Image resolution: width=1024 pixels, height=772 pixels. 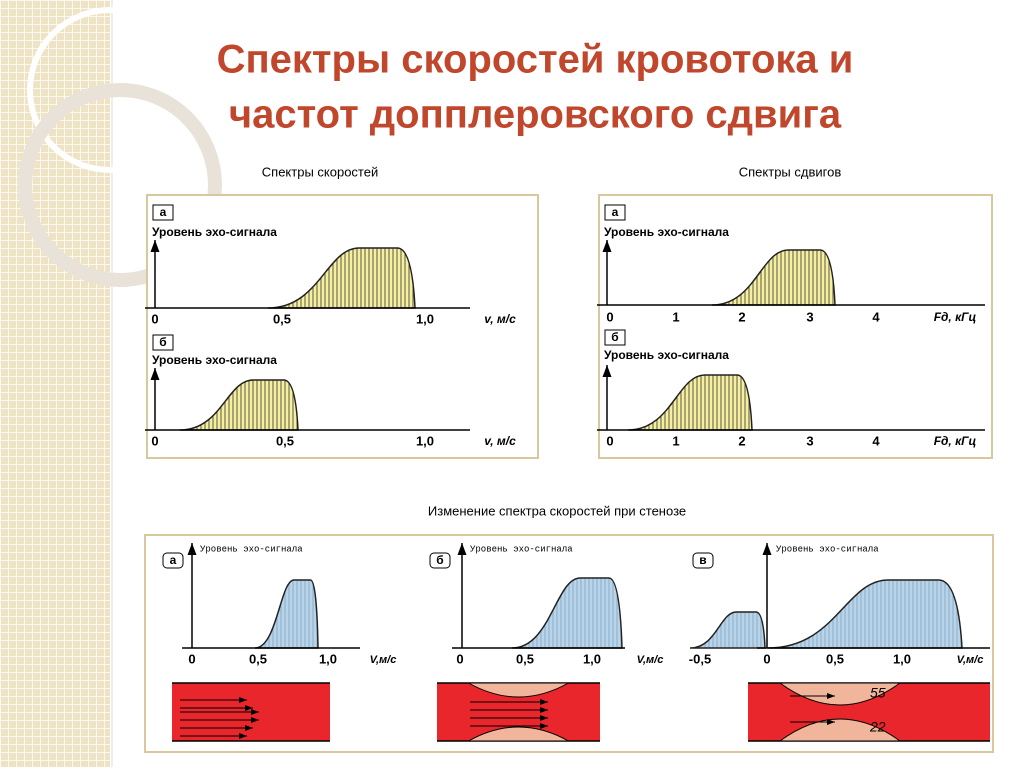 I want to click on panel-letter: в, so click(x=702, y=560).